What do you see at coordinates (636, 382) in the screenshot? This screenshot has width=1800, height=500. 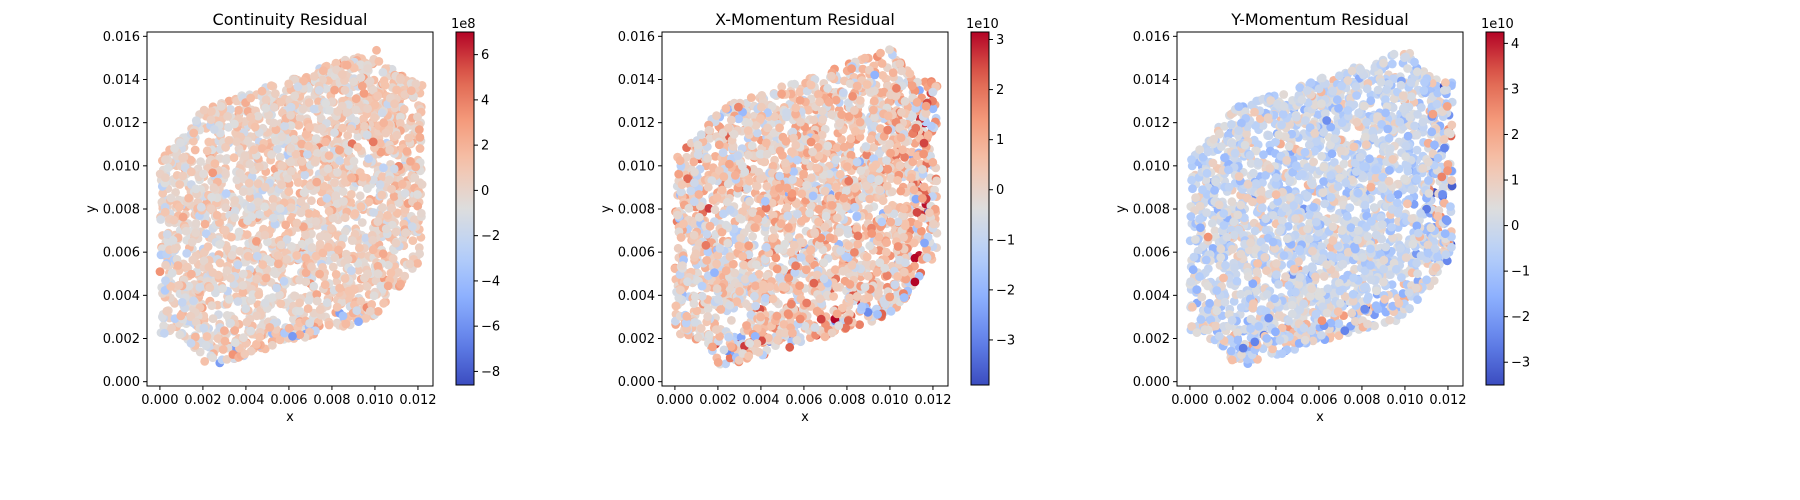 I see `y-tick-label: 0.000` at bounding box center [636, 382].